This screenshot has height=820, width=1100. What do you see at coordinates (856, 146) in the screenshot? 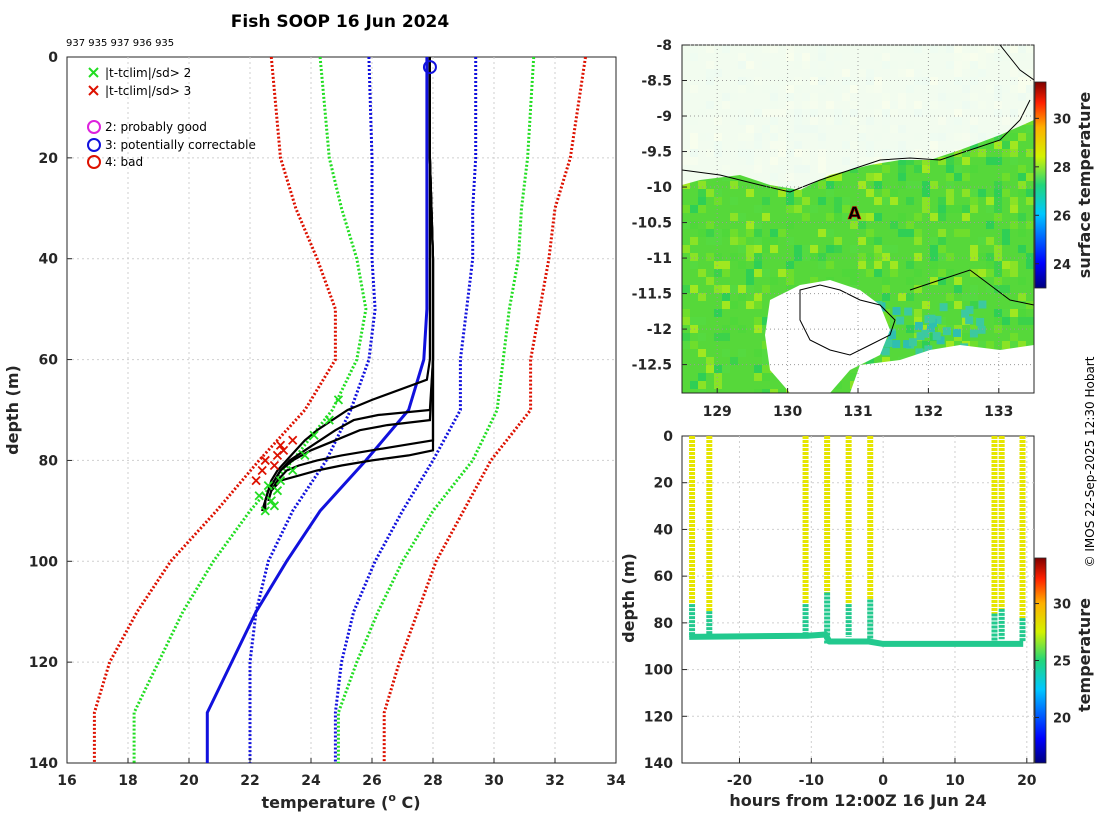
I see `coastline-north` at bounding box center [856, 146].